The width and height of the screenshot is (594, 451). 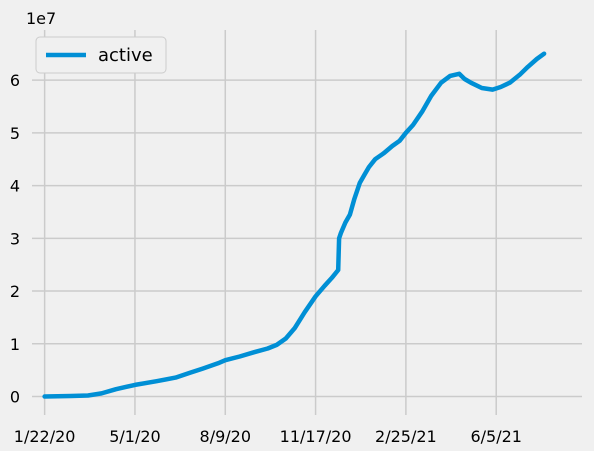 I want to click on y-tick-label: 4, so click(x=15, y=186).